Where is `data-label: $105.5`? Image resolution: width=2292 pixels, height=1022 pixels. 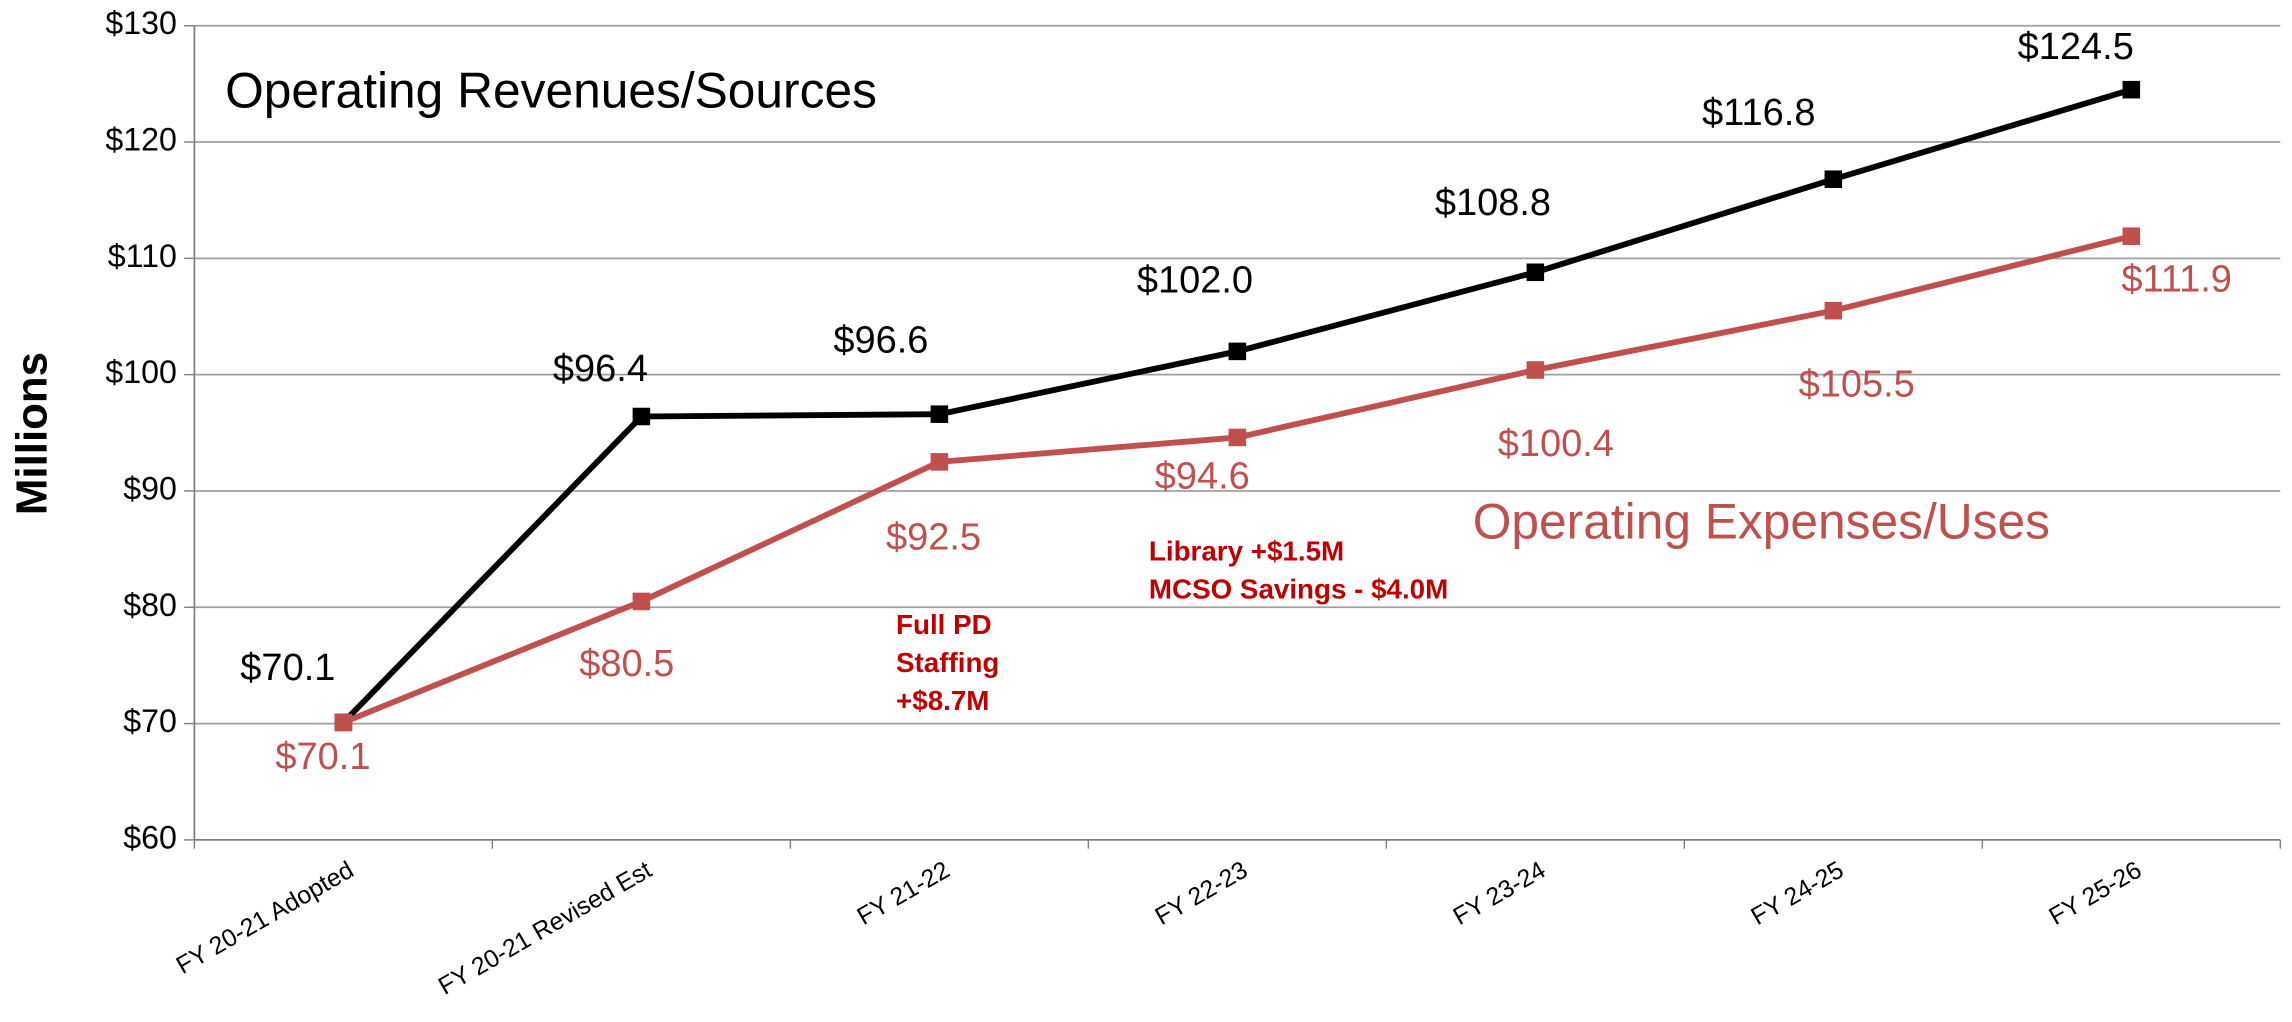
data-label: $105.5 is located at coordinates (1857, 385).